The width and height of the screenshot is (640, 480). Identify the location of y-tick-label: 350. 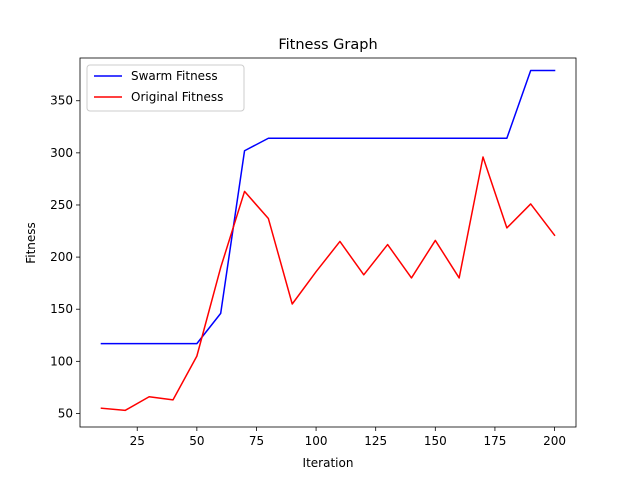
(61, 101).